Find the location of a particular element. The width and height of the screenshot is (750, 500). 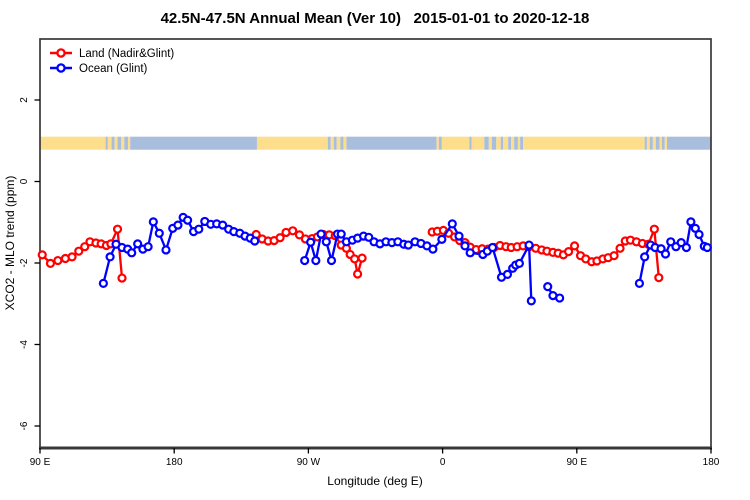

x-axis-label: Longitude (deg E) is located at coordinates (374, 481).